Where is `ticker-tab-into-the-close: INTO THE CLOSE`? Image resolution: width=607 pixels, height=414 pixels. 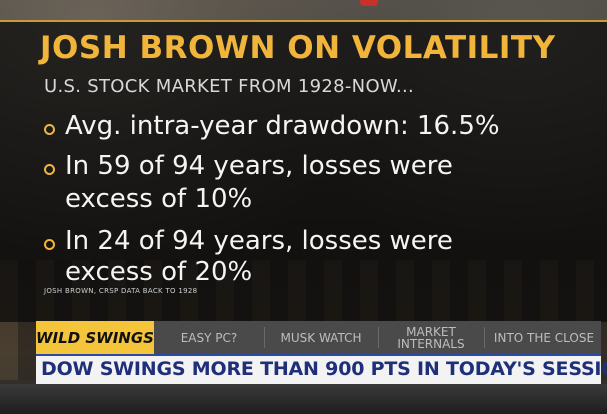
ticker-tab-into-the-close: INTO THE CLOSE is located at coordinates (544, 337).